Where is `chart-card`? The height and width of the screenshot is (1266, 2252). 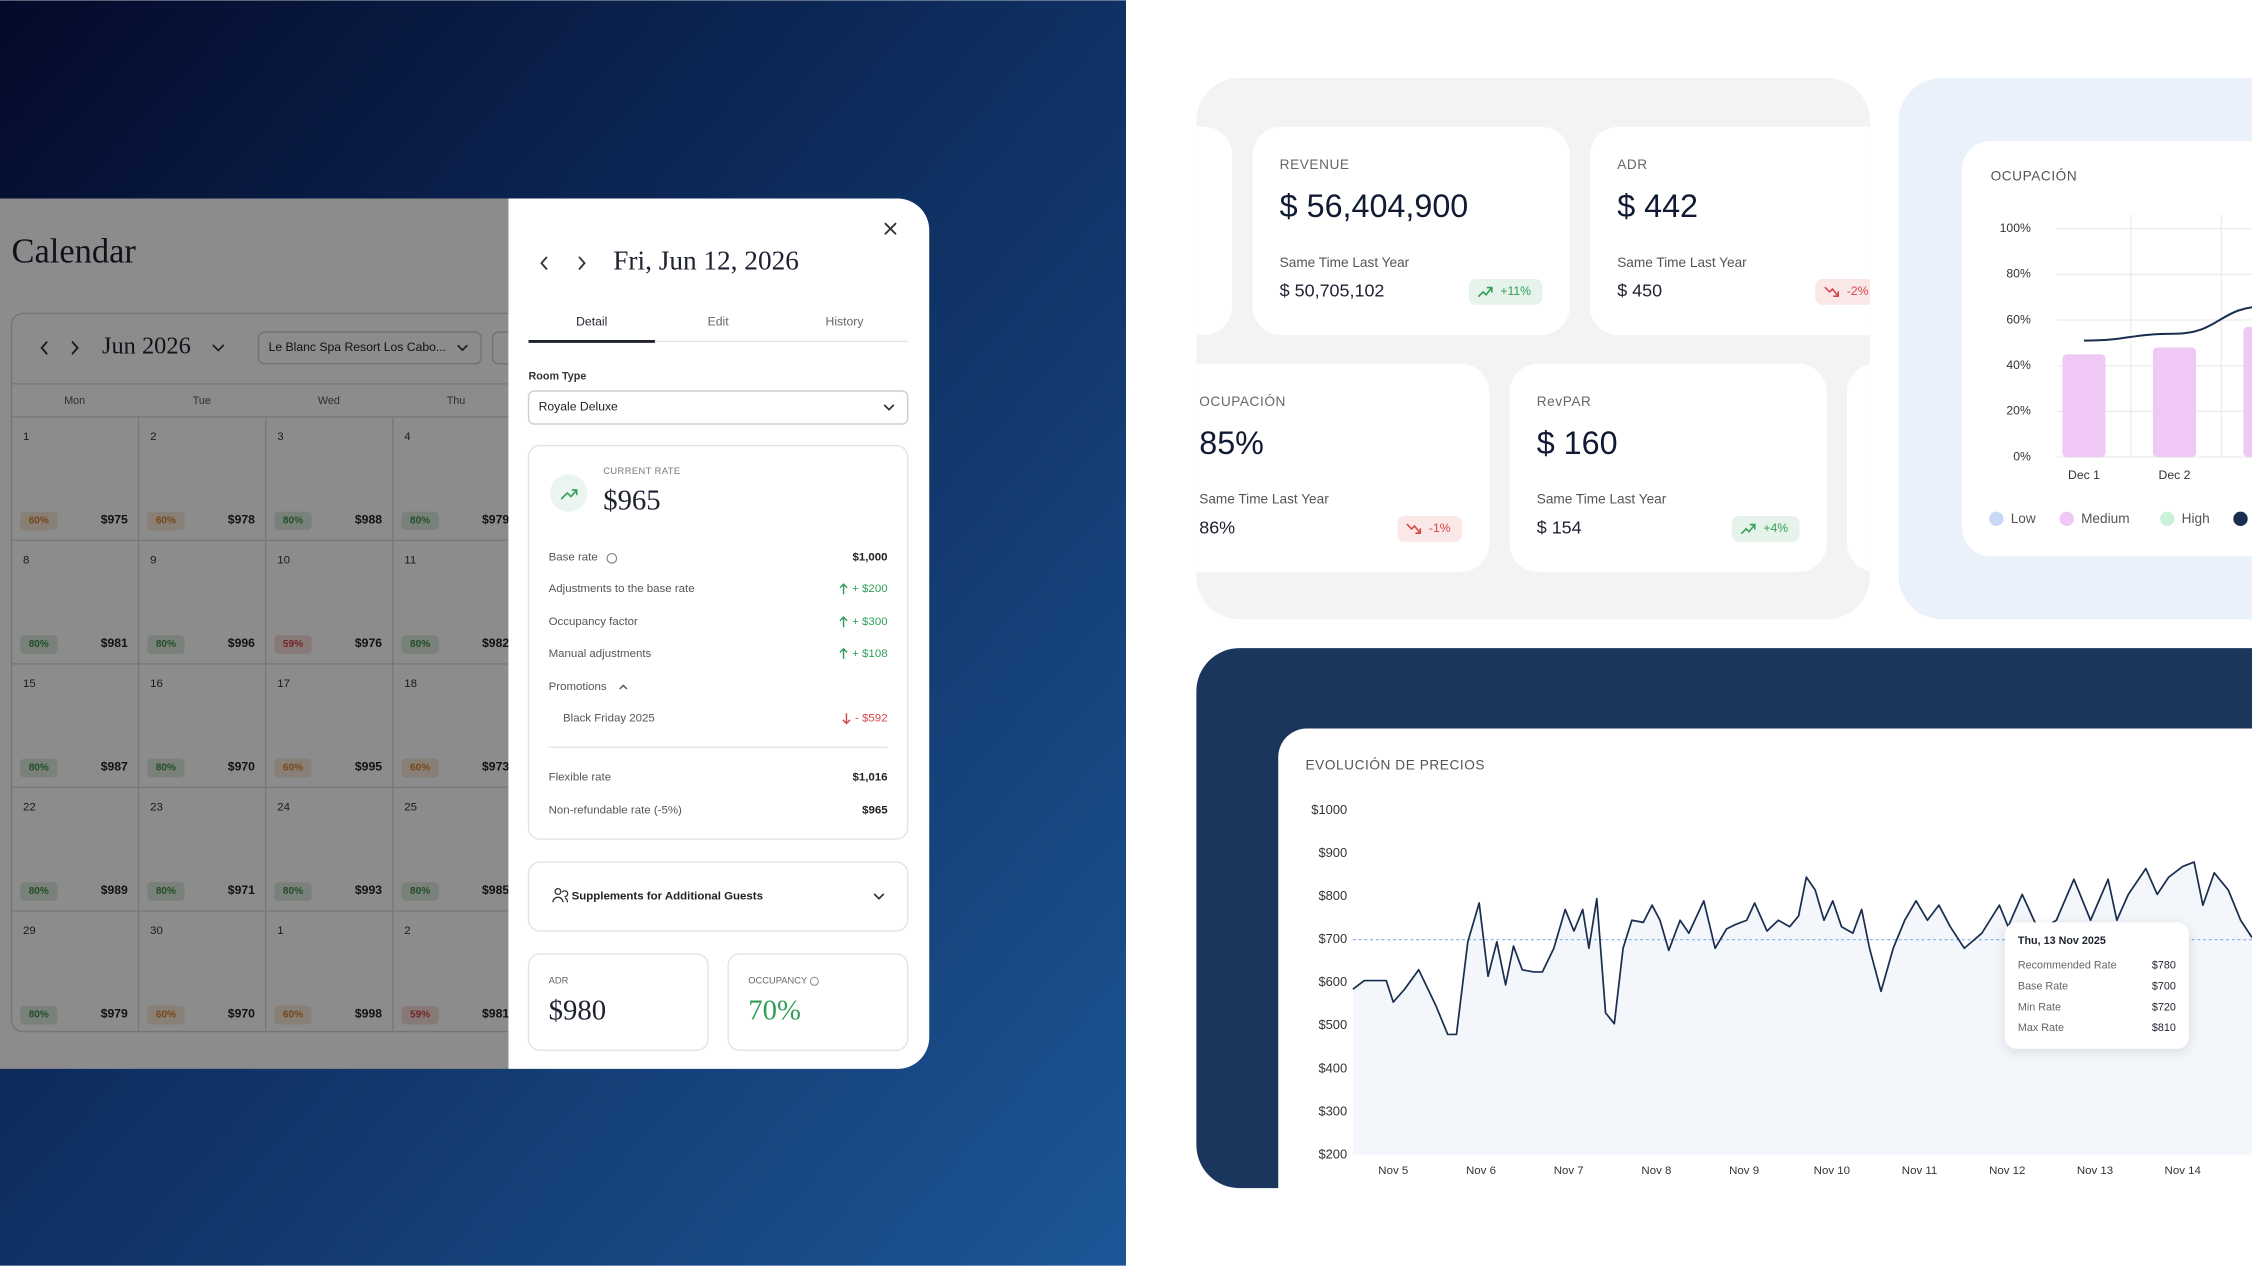
chart-card is located at coordinates (2106, 349).